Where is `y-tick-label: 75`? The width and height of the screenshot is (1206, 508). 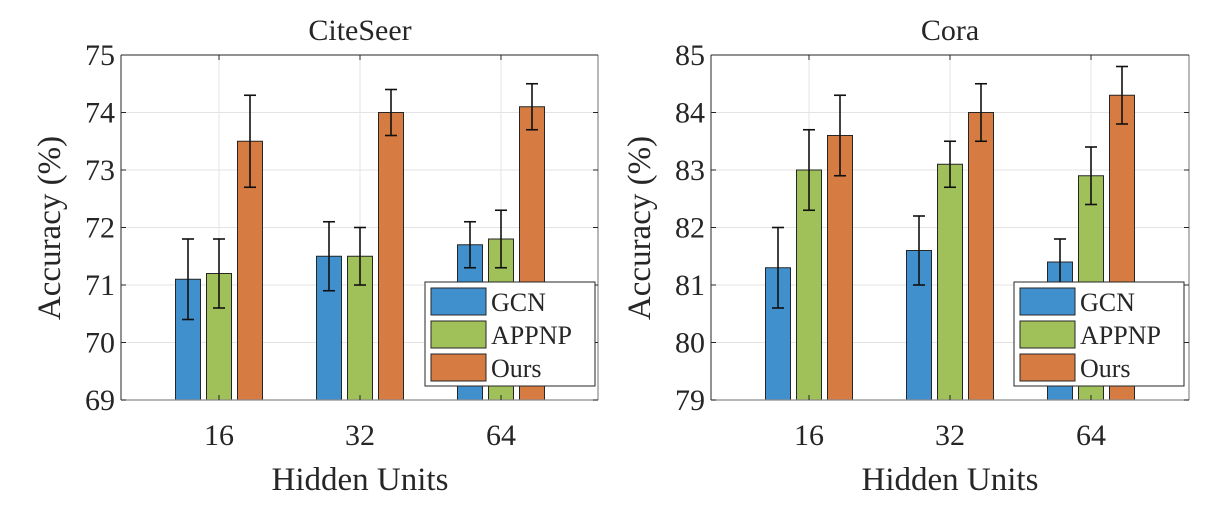 y-tick-label: 75 is located at coordinates (100, 55).